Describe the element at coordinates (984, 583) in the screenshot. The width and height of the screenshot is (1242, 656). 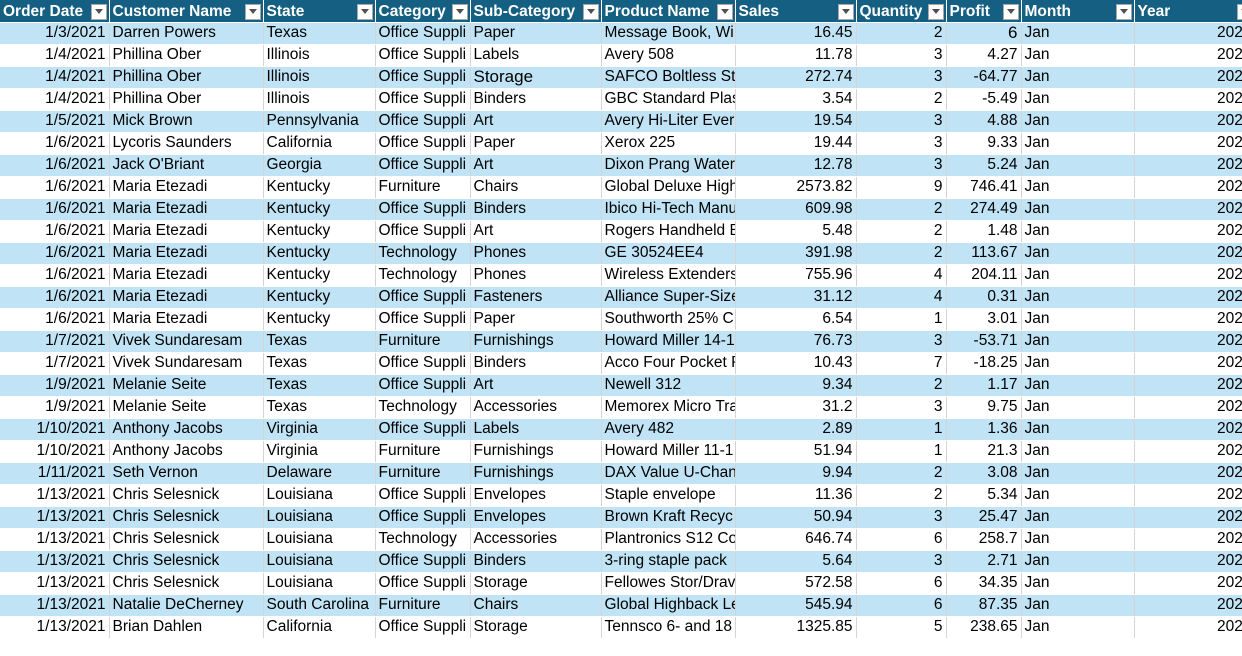
I see `cell-profit: 34.35` at that location.